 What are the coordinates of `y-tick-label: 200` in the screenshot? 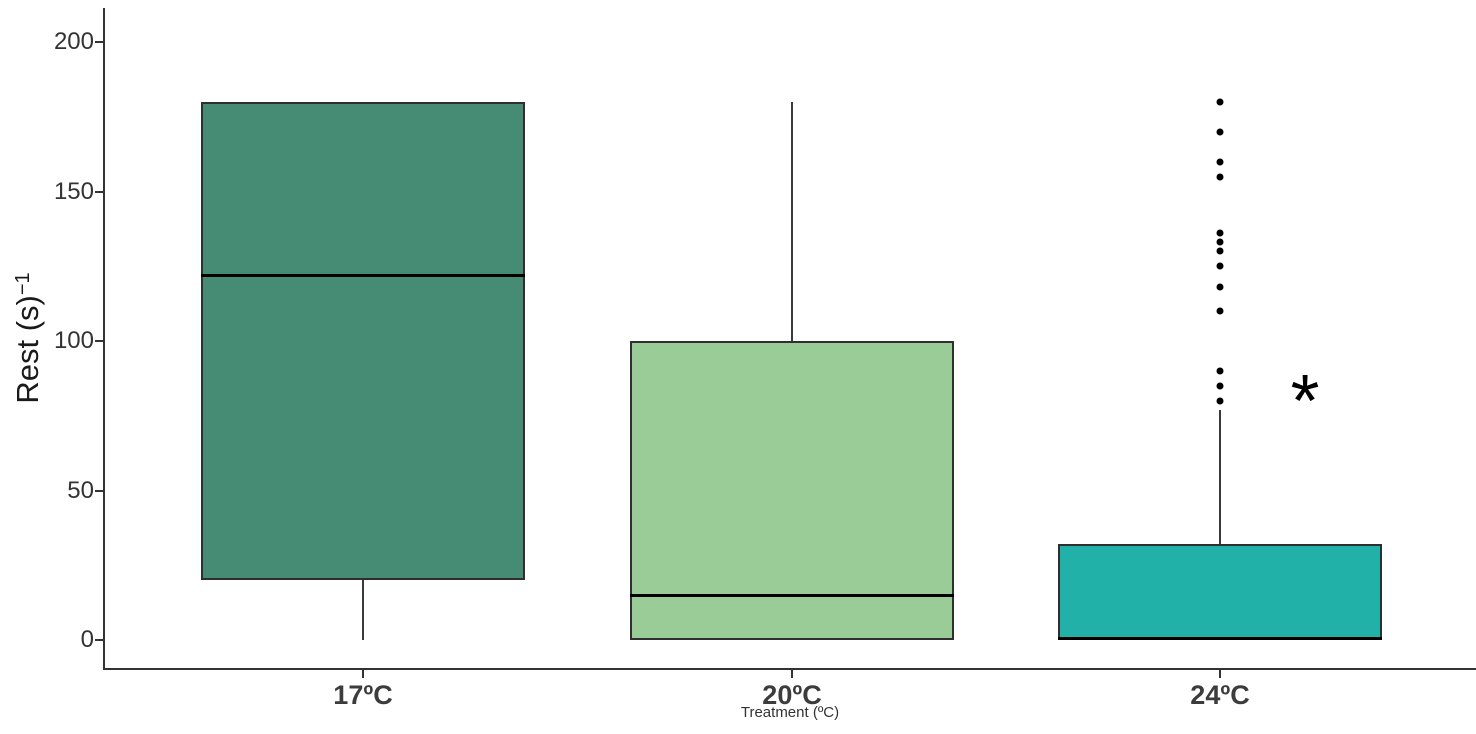 It's located at (73, 41).